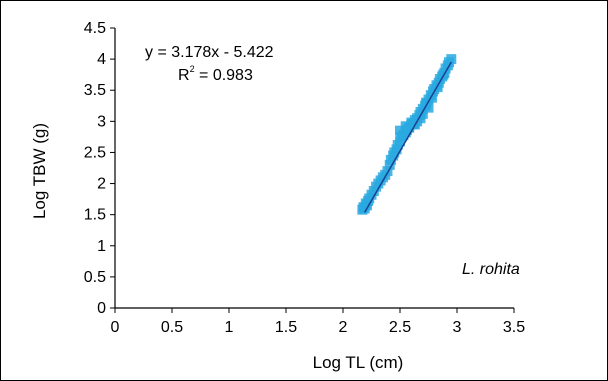  What do you see at coordinates (192, 69) in the screenshot?
I see `r-squared-superscript: 2` at bounding box center [192, 69].